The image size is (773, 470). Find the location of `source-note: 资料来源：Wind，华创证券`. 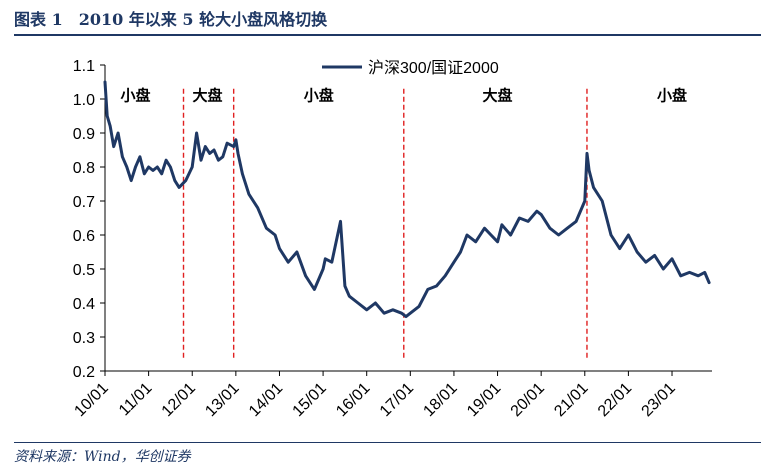

source-note: 资料来源：Wind，华创证券 is located at coordinates (102, 457).